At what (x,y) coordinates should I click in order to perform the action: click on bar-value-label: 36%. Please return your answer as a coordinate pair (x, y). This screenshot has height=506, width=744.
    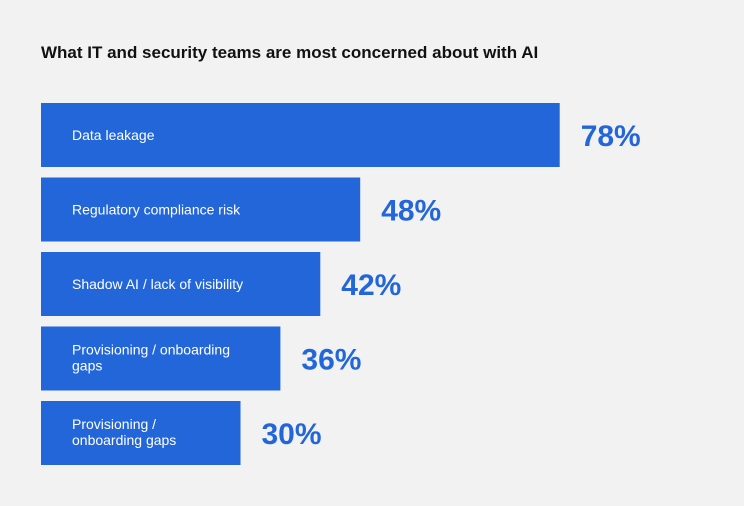
    Looking at the image, I should click on (331, 360).